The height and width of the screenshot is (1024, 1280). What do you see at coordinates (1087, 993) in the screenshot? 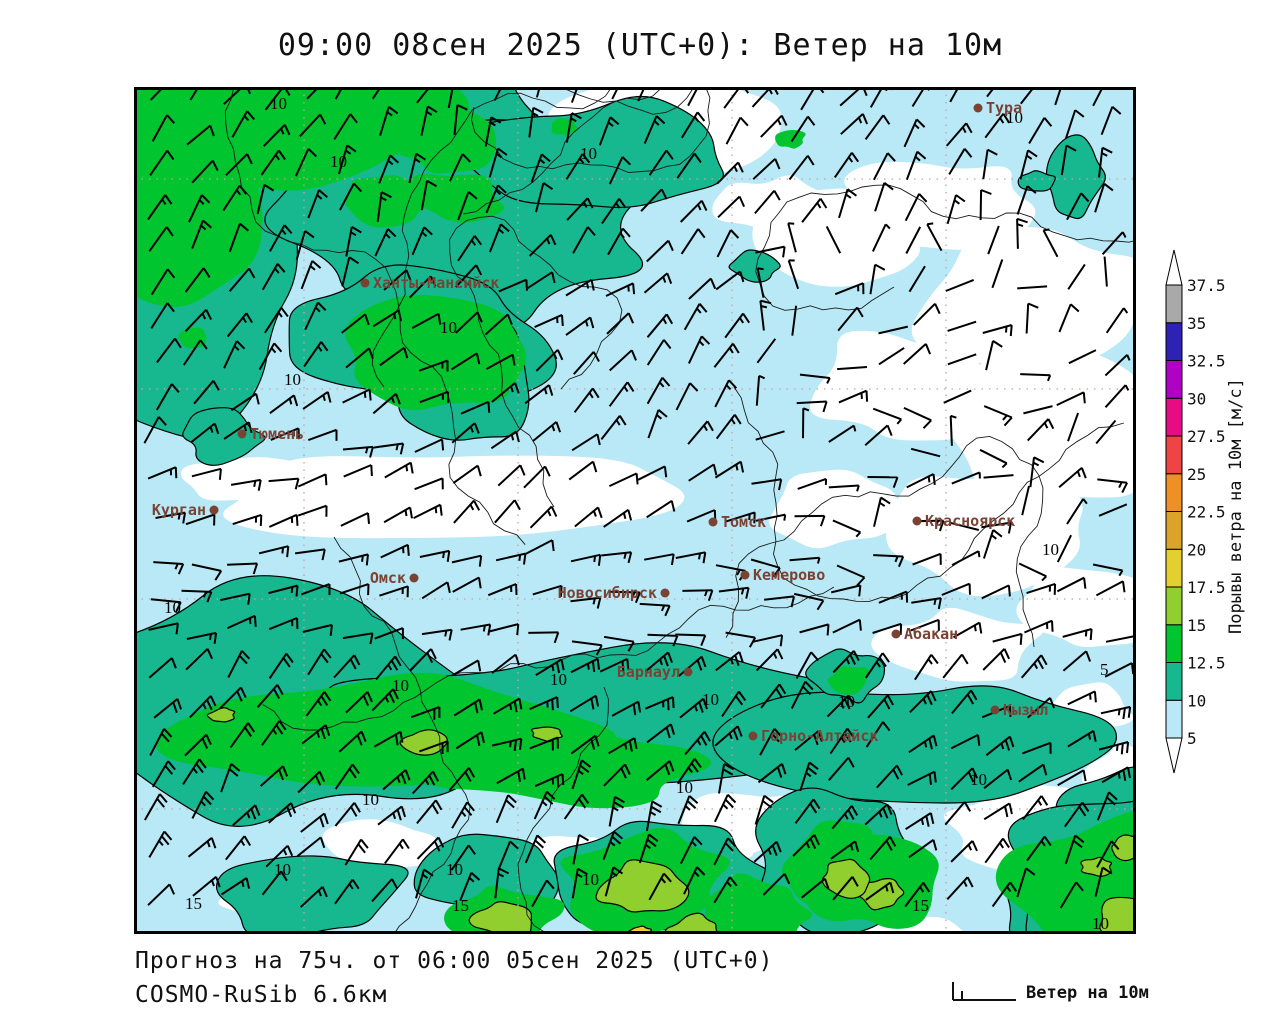
I see `wind-barb-legend-label: Ветер на 10м` at bounding box center [1087, 993].